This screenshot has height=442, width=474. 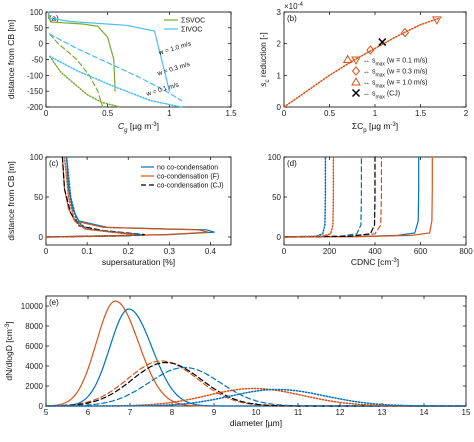 What do you see at coordinates (35, 107) in the screenshot?
I see `y-tick-label: -200` at bounding box center [35, 107].